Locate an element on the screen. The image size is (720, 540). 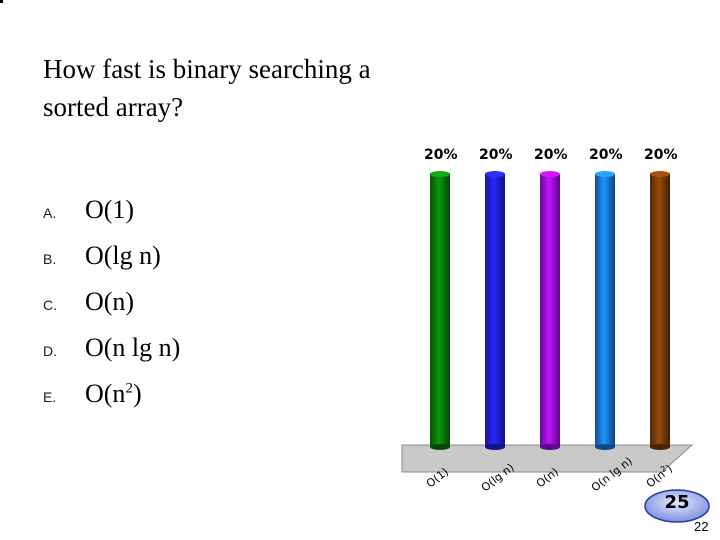
option-d: D. O(n lg n) is located at coordinates (111, 356).